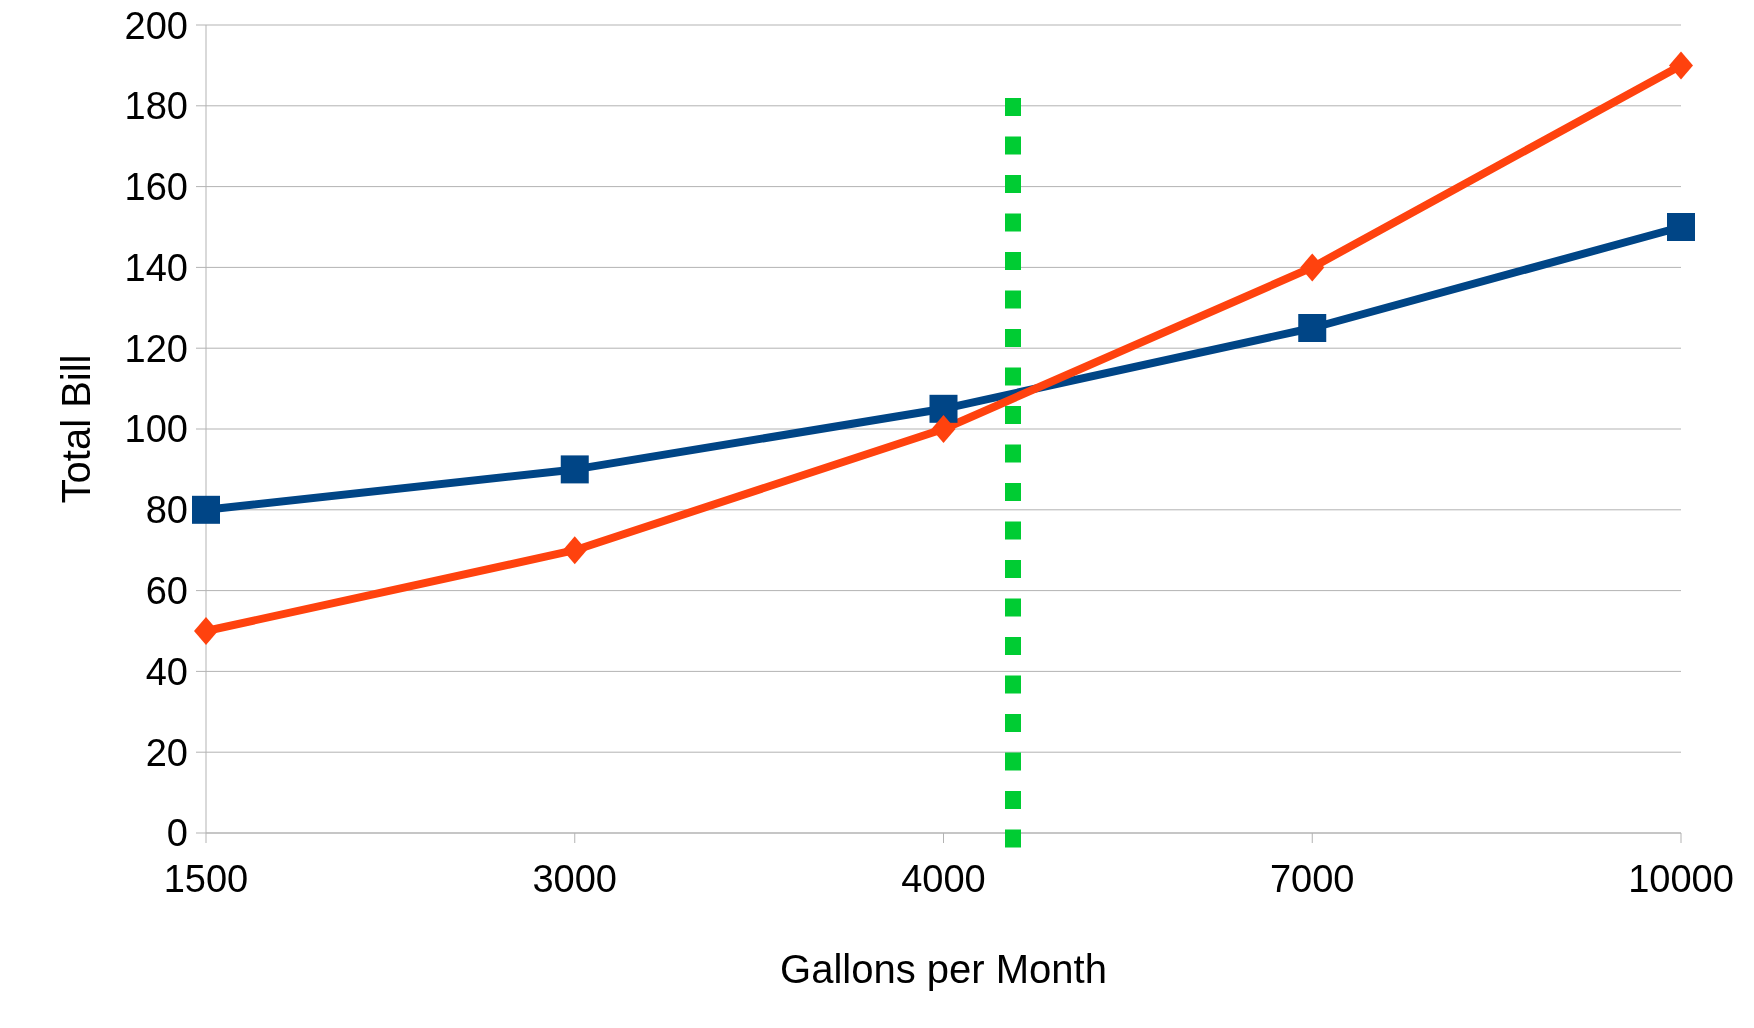 The width and height of the screenshot is (1754, 1028). What do you see at coordinates (166, 510) in the screenshot?
I see `y-tick-label: 80` at bounding box center [166, 510].